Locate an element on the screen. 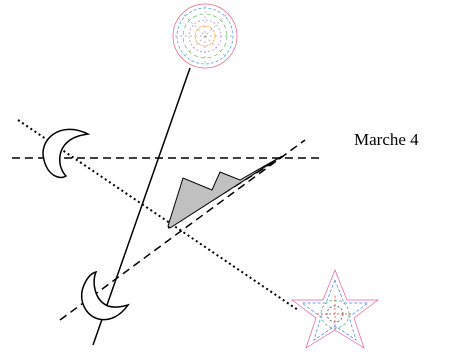 This screenshot has width=461, height=352. top-rosette is located at coordinates (205, 36).